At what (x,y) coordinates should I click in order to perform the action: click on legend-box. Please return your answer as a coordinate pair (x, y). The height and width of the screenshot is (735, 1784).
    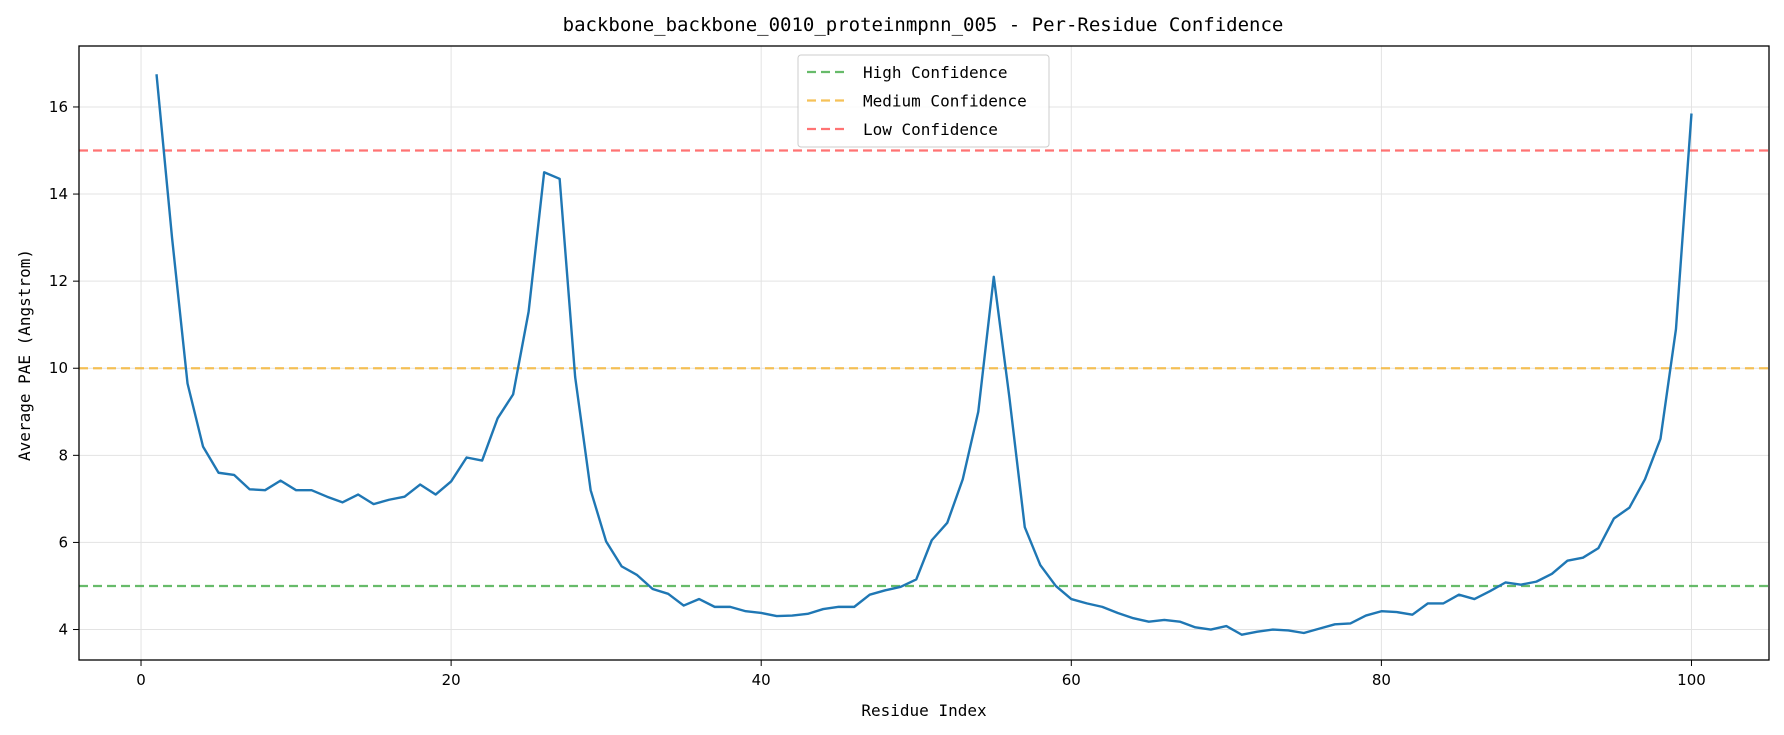
    Looking at the image, I should click on (923, 101).